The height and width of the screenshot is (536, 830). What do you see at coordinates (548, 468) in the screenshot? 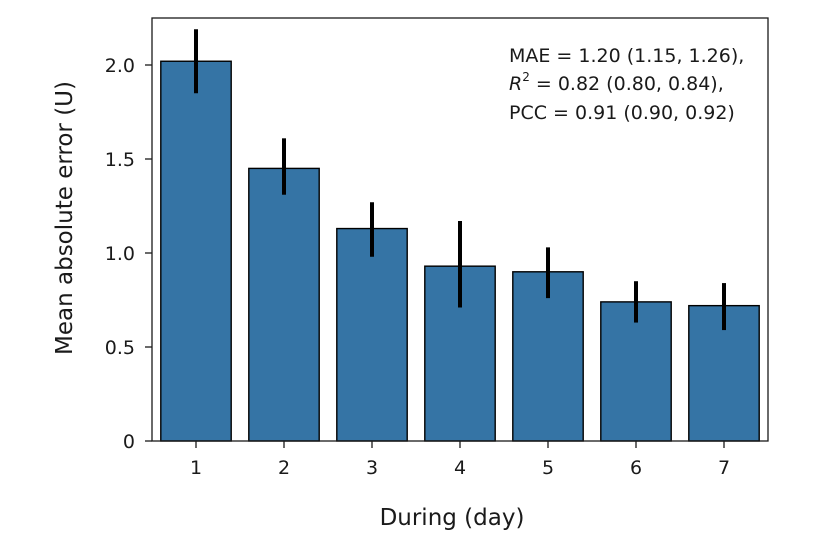
I see `x-tick-label: 5` at bounding box center [548, 468].